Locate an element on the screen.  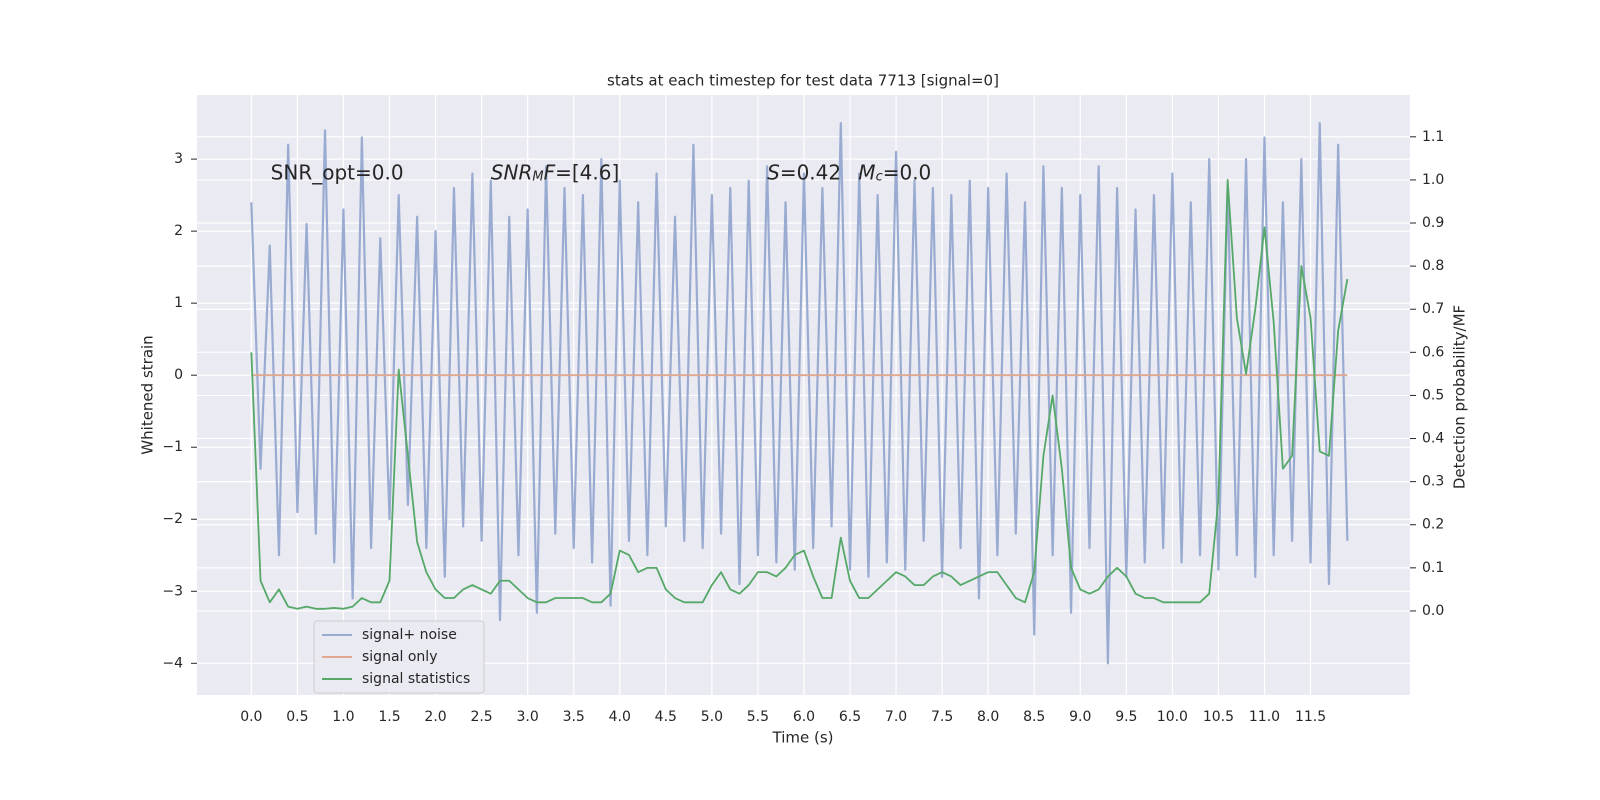
legend-box is located at coordinates (399, 657).